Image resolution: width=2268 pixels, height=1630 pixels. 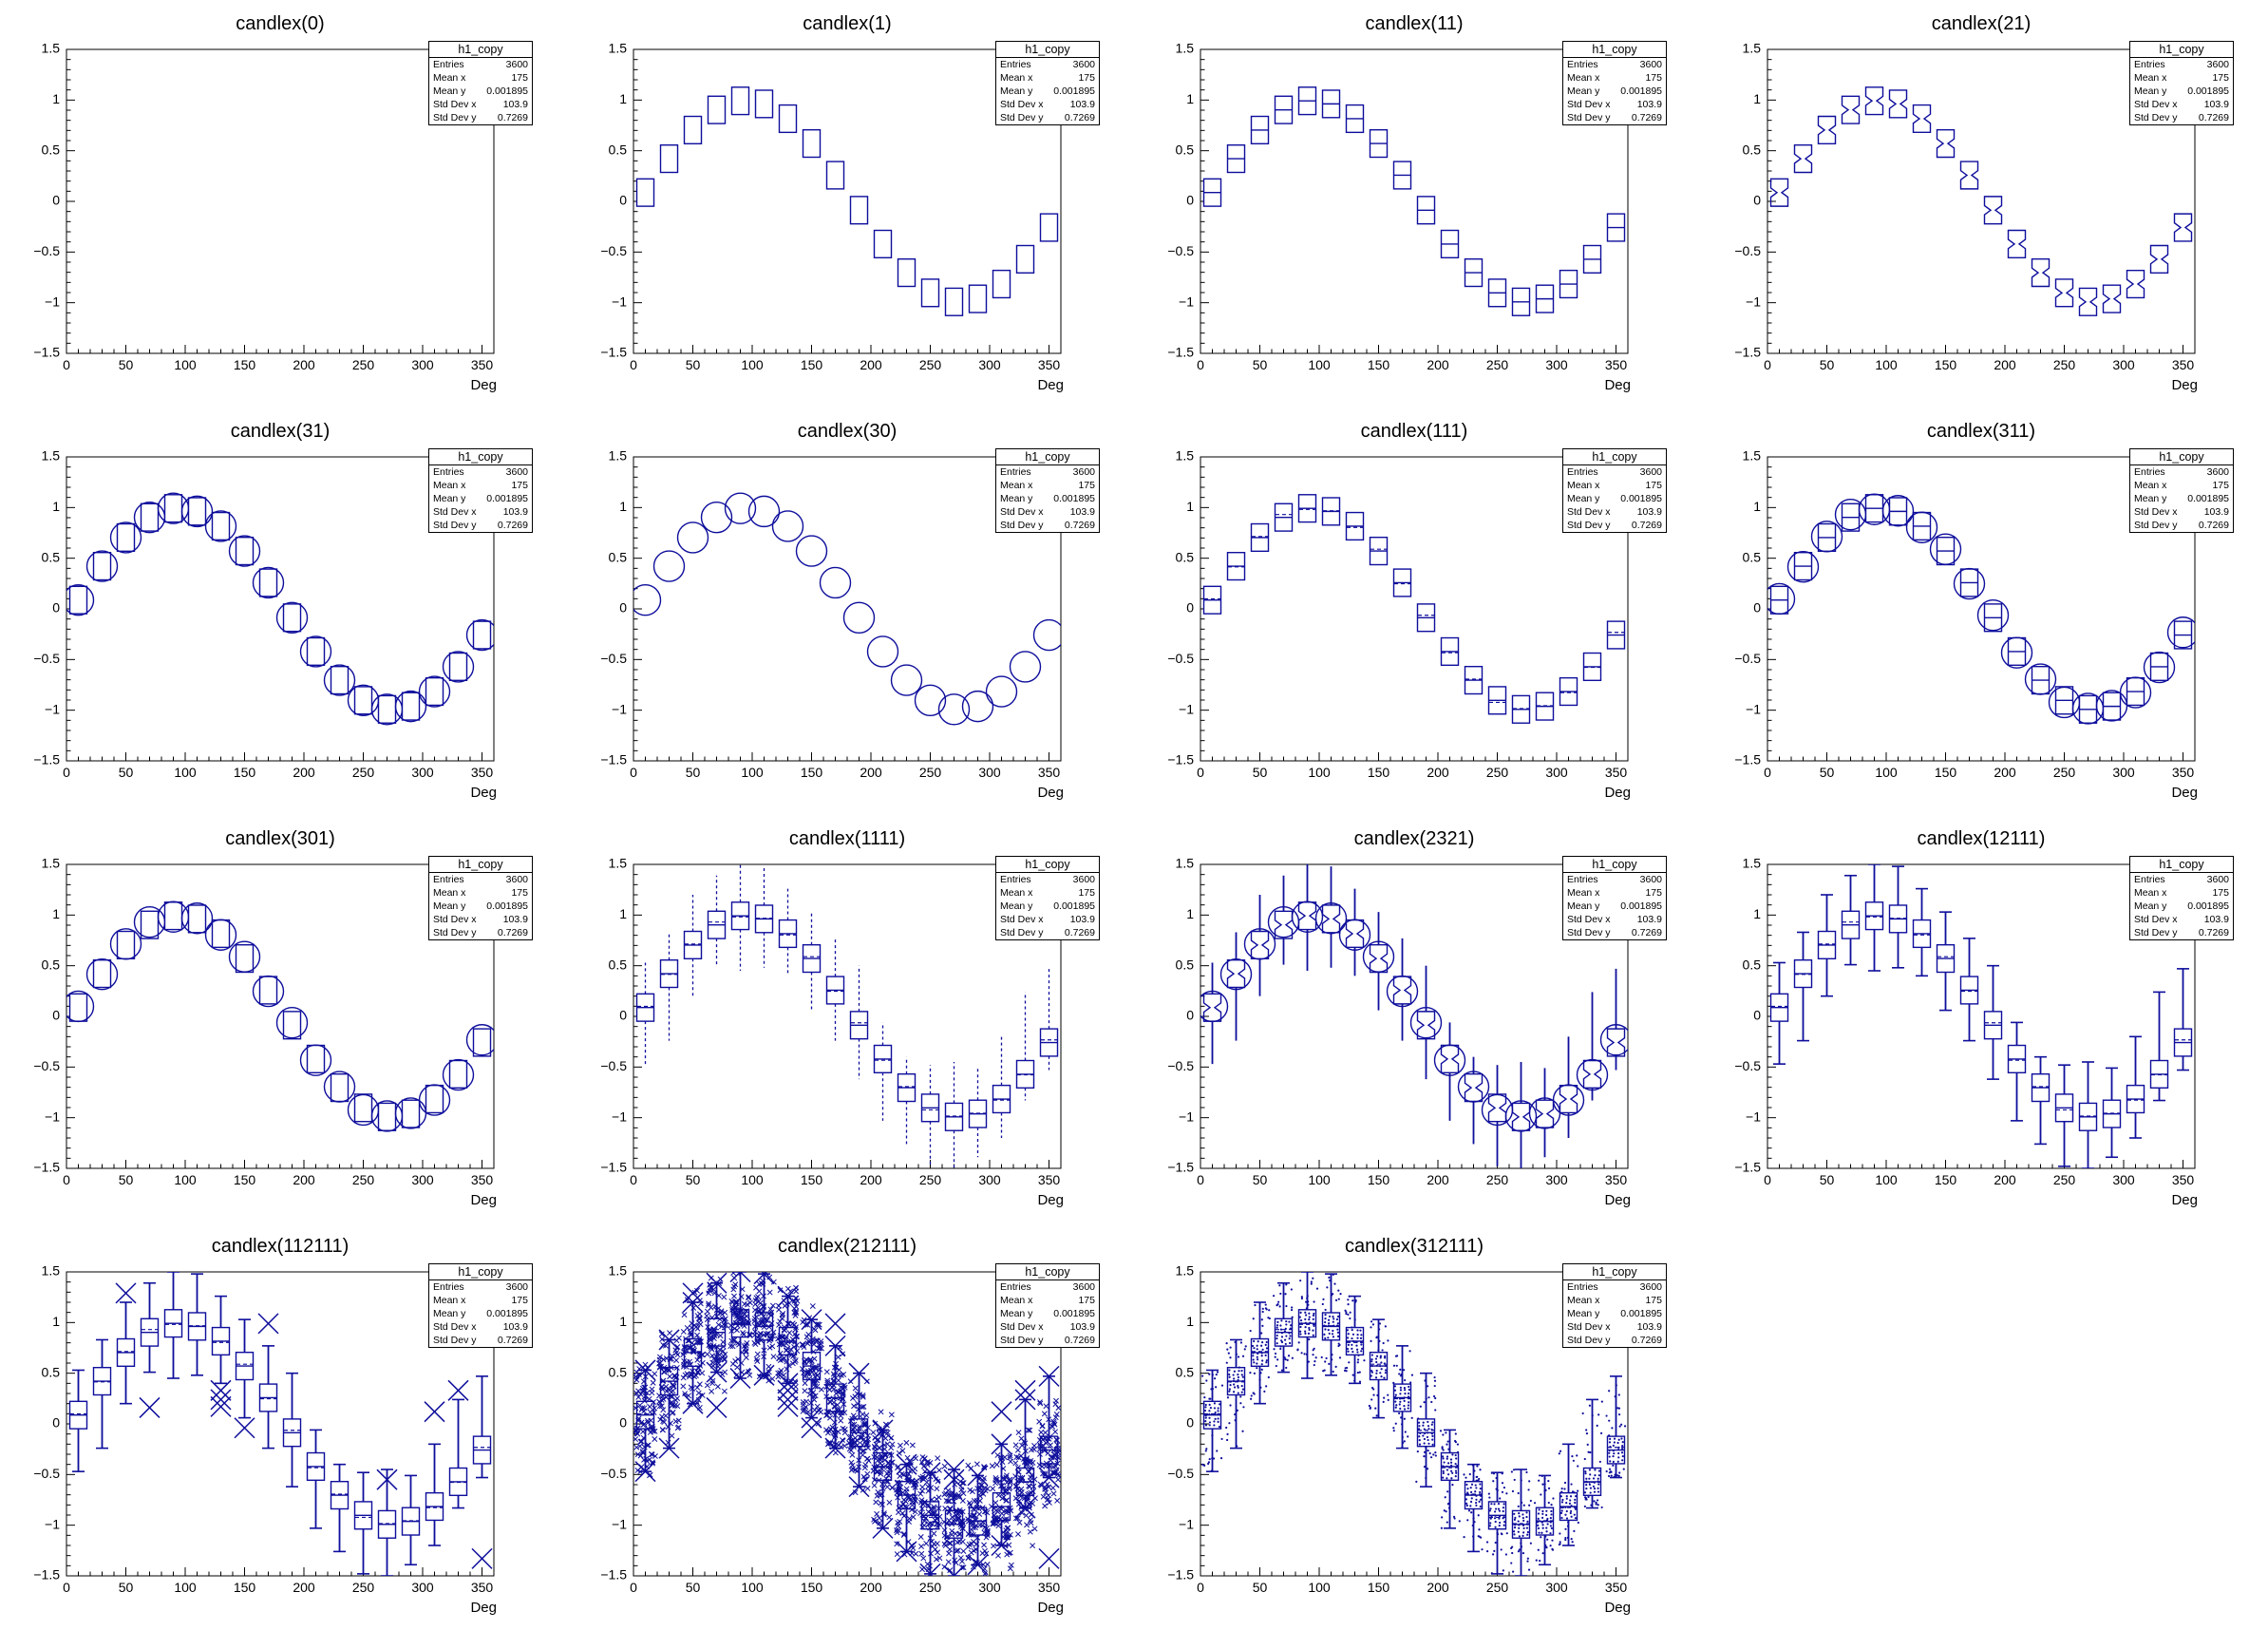 I want to click on y-tick-label: 1, so click(x=1190, y=98).